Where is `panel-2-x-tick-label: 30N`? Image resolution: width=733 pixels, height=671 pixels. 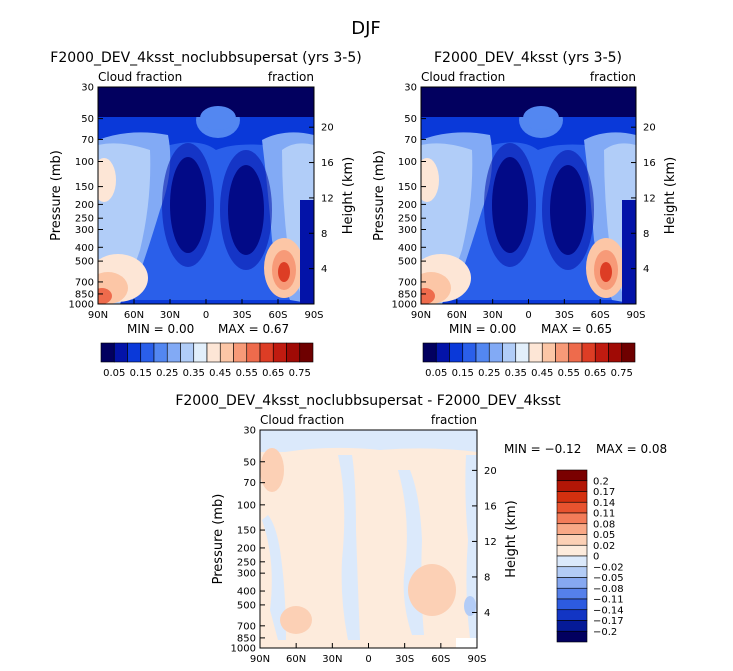 panel-2-x-tick-label: 30N is located at coordinates (493, 315).